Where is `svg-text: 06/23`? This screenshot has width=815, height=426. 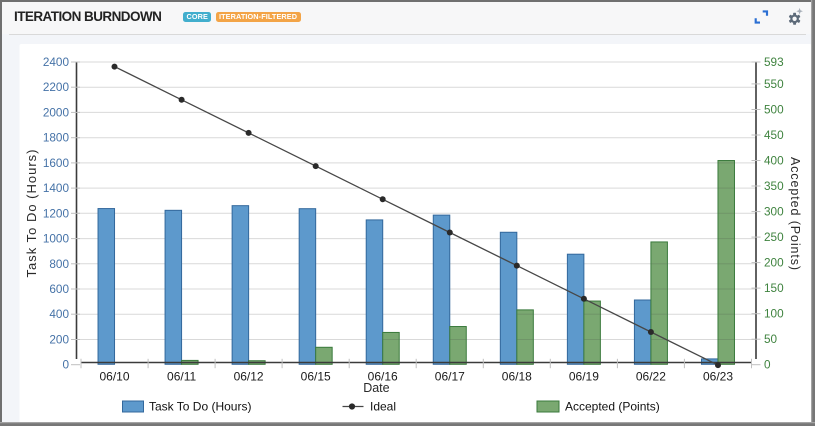 svg-text: 06/23 is located at coordinates (718, 377).